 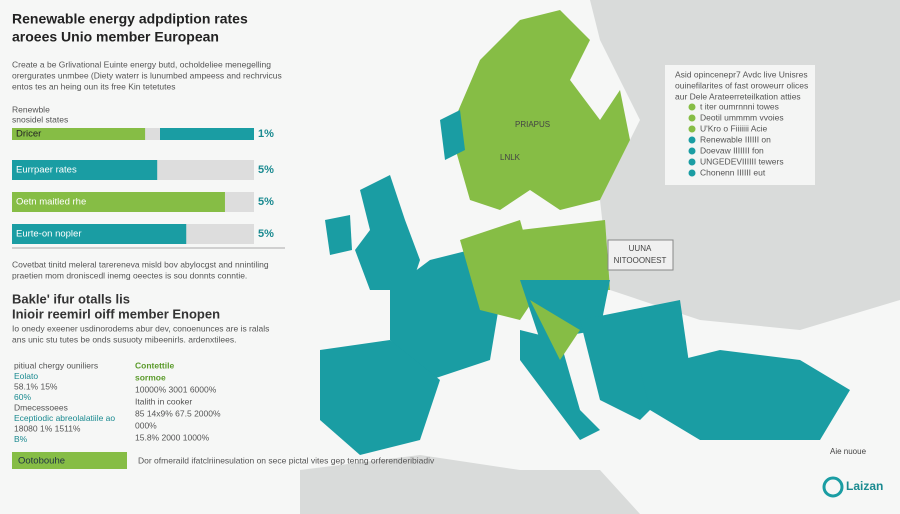 What do you see at coordinates (640, 255) in the screenshot?
I see `label-box` at bounding box center [640, 255].